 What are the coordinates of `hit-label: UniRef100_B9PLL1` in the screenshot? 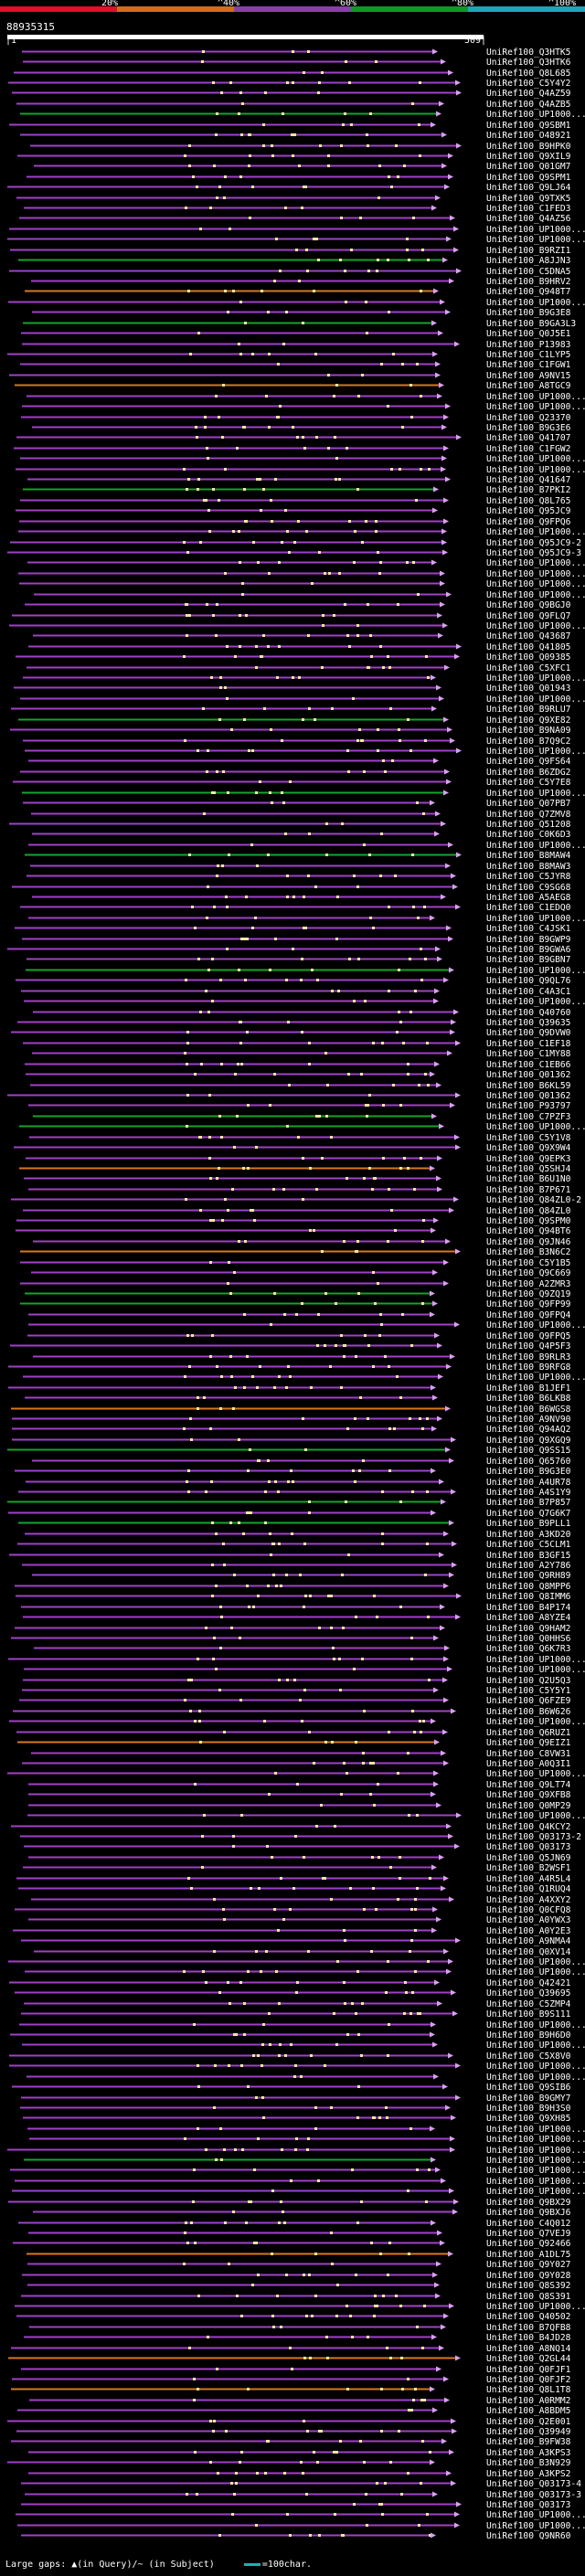 It's located at (529, 1524).